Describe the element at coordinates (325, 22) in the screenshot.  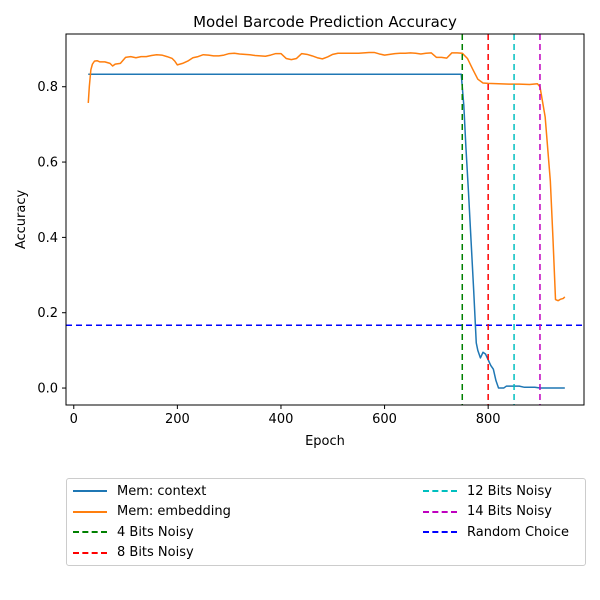
I see `chart-title: Model Barcode Prediction Accuracy` at that location.